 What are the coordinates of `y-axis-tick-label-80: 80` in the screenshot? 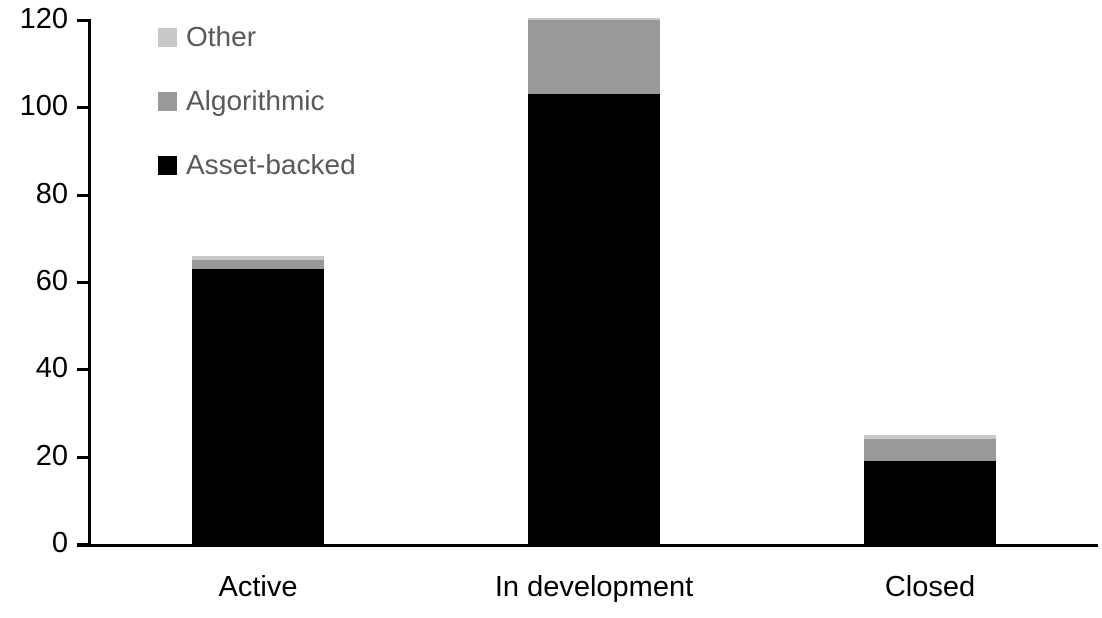 It's located at (51, 193).